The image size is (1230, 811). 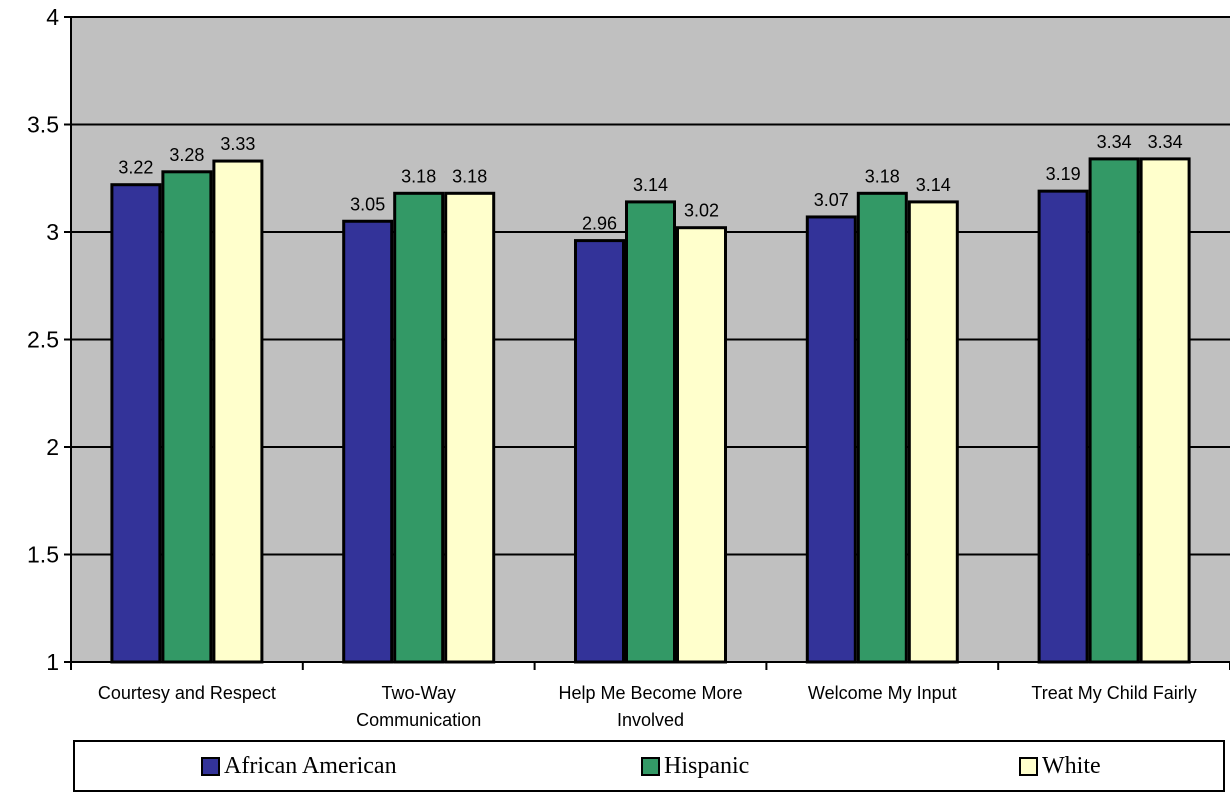 I want to click on legend-item-hispanic: Hispanic, so click(x=695, y=766).